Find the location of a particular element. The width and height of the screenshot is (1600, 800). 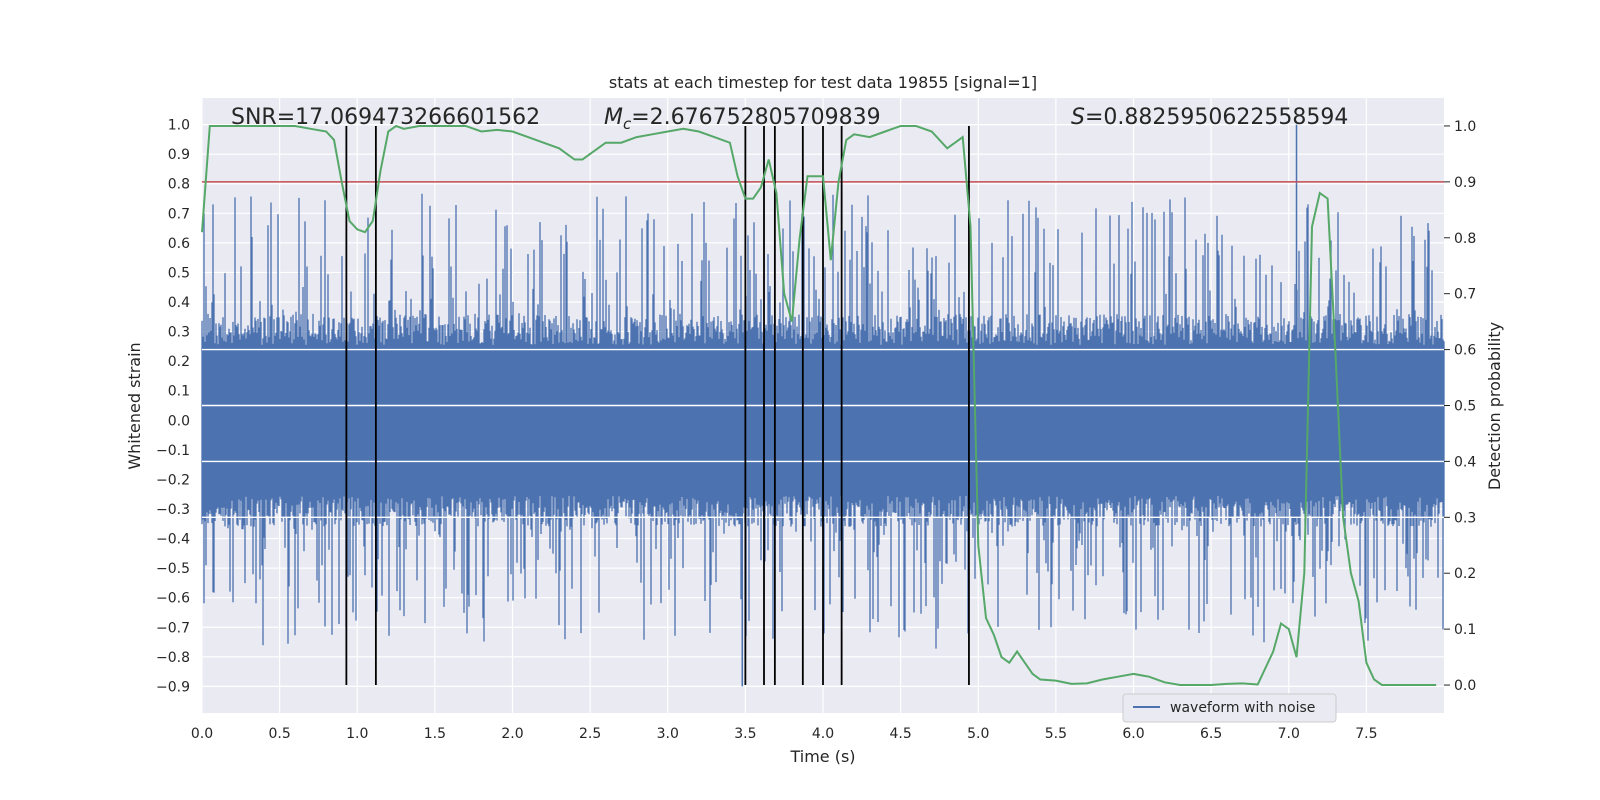

y-right-tick-label: 0.9 is located at coordinates (1465, 183).